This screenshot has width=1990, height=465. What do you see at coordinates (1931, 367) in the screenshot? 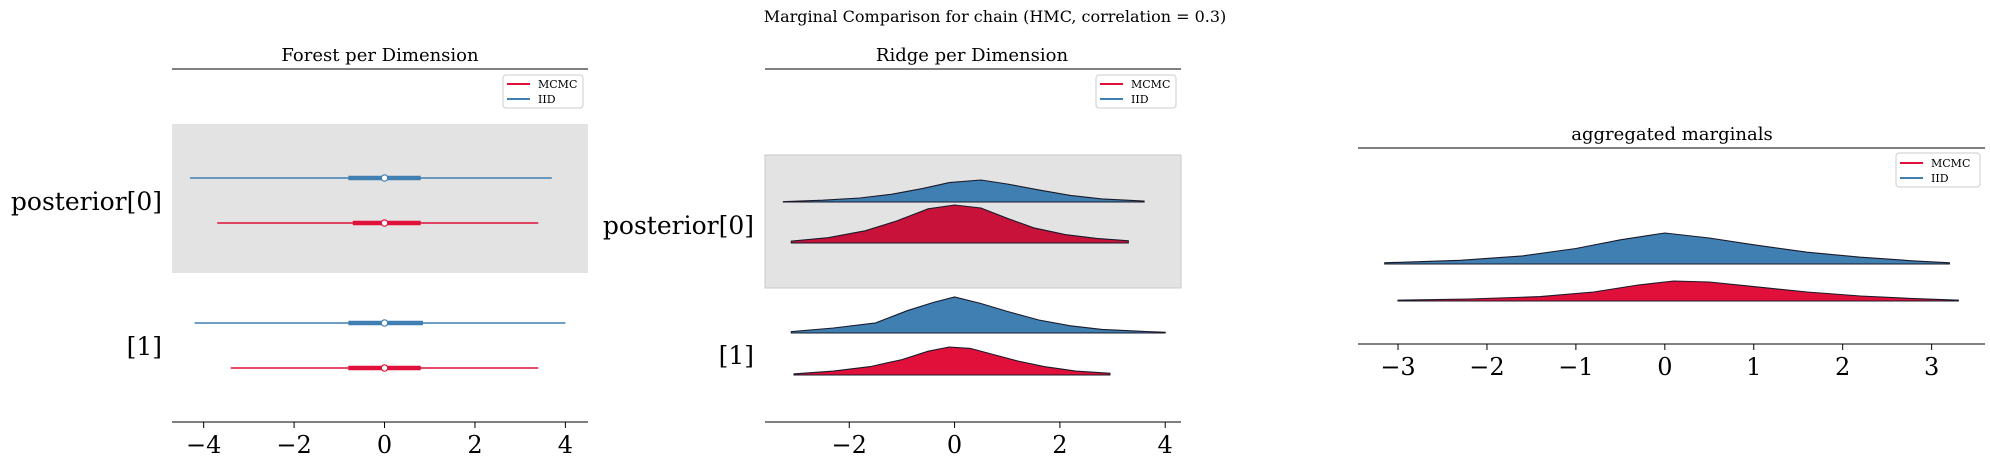
I see `aggregated-tick-label: 3` at bounding box center [1931, 367].